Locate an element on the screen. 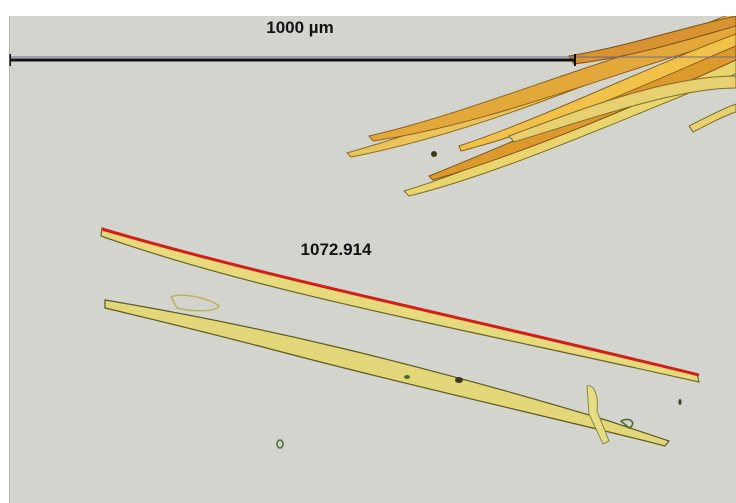 The height and width of the screenshot is (503, 736). scale-bar-label: 1000 µm is located at coordinates (300, 27).